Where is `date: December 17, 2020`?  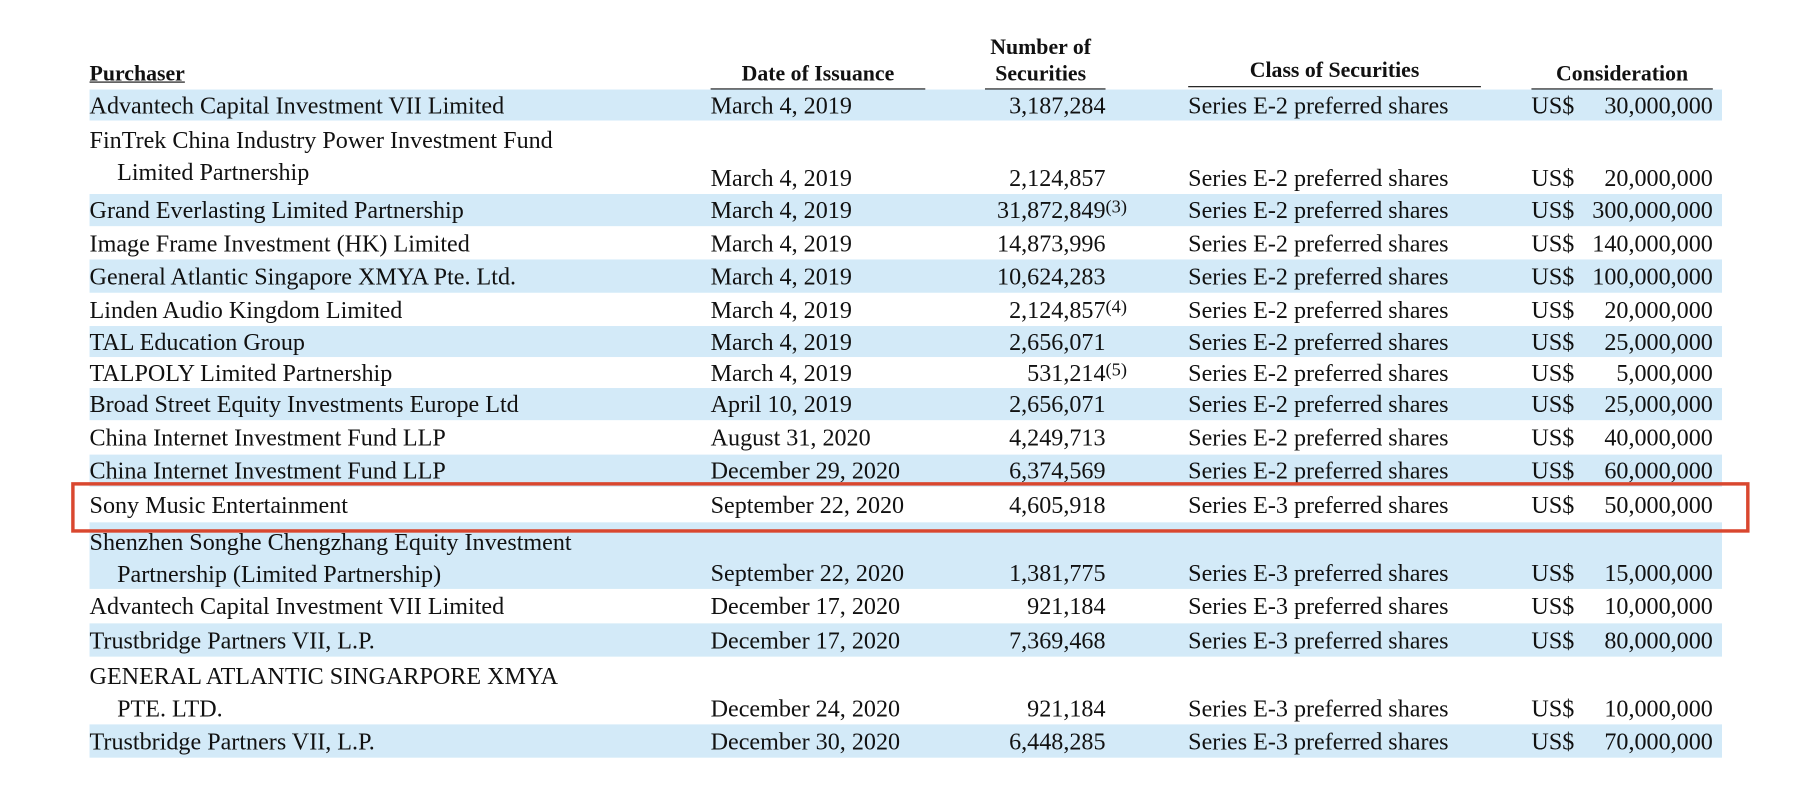
date: December 17, 2020 is located at coordinates (805, 606).